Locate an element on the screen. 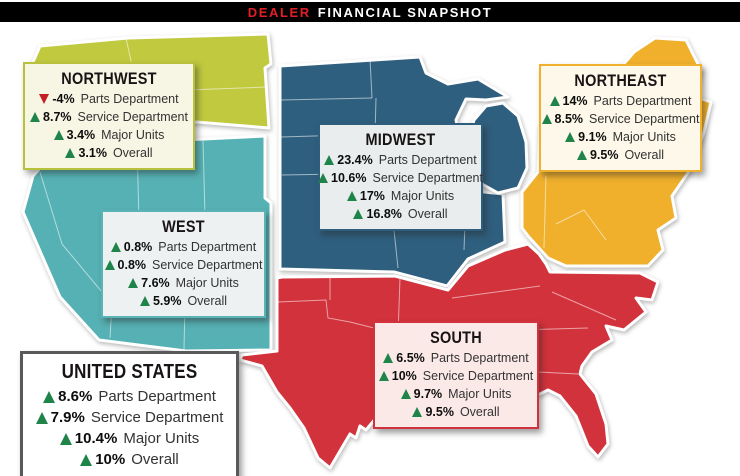  stat-value: 3.1% is located at coordinates (92, 153).